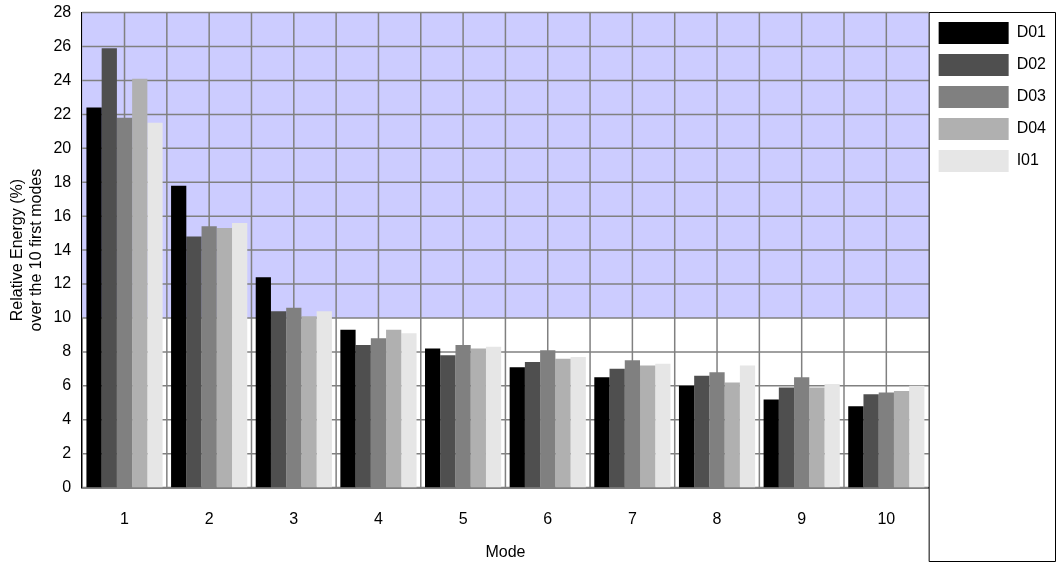 The image size is (1060, 566). I want to click on x-tick-label: 9, so click(802, 518).